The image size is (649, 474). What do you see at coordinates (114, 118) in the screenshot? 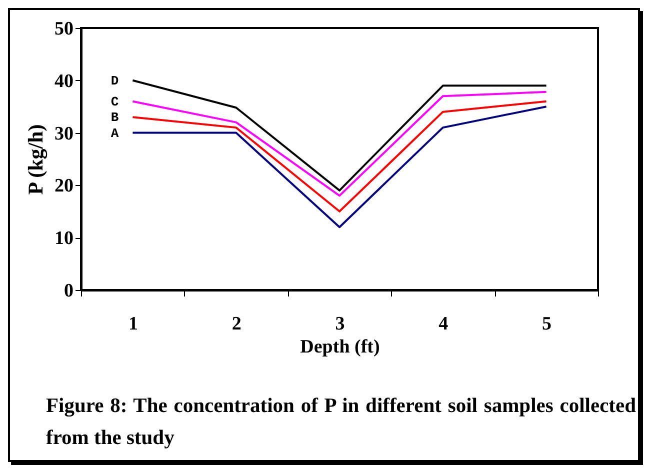
I see `series-label: B` at bounding box center [114, 118].